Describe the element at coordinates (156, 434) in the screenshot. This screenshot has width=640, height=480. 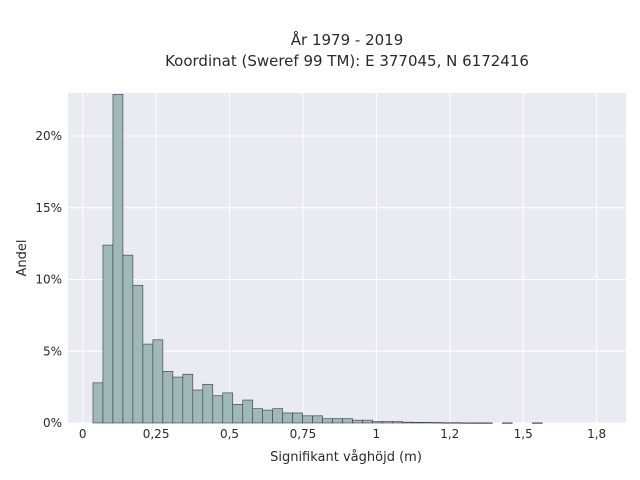
I see `x-tick-label: 0,25` at that location.